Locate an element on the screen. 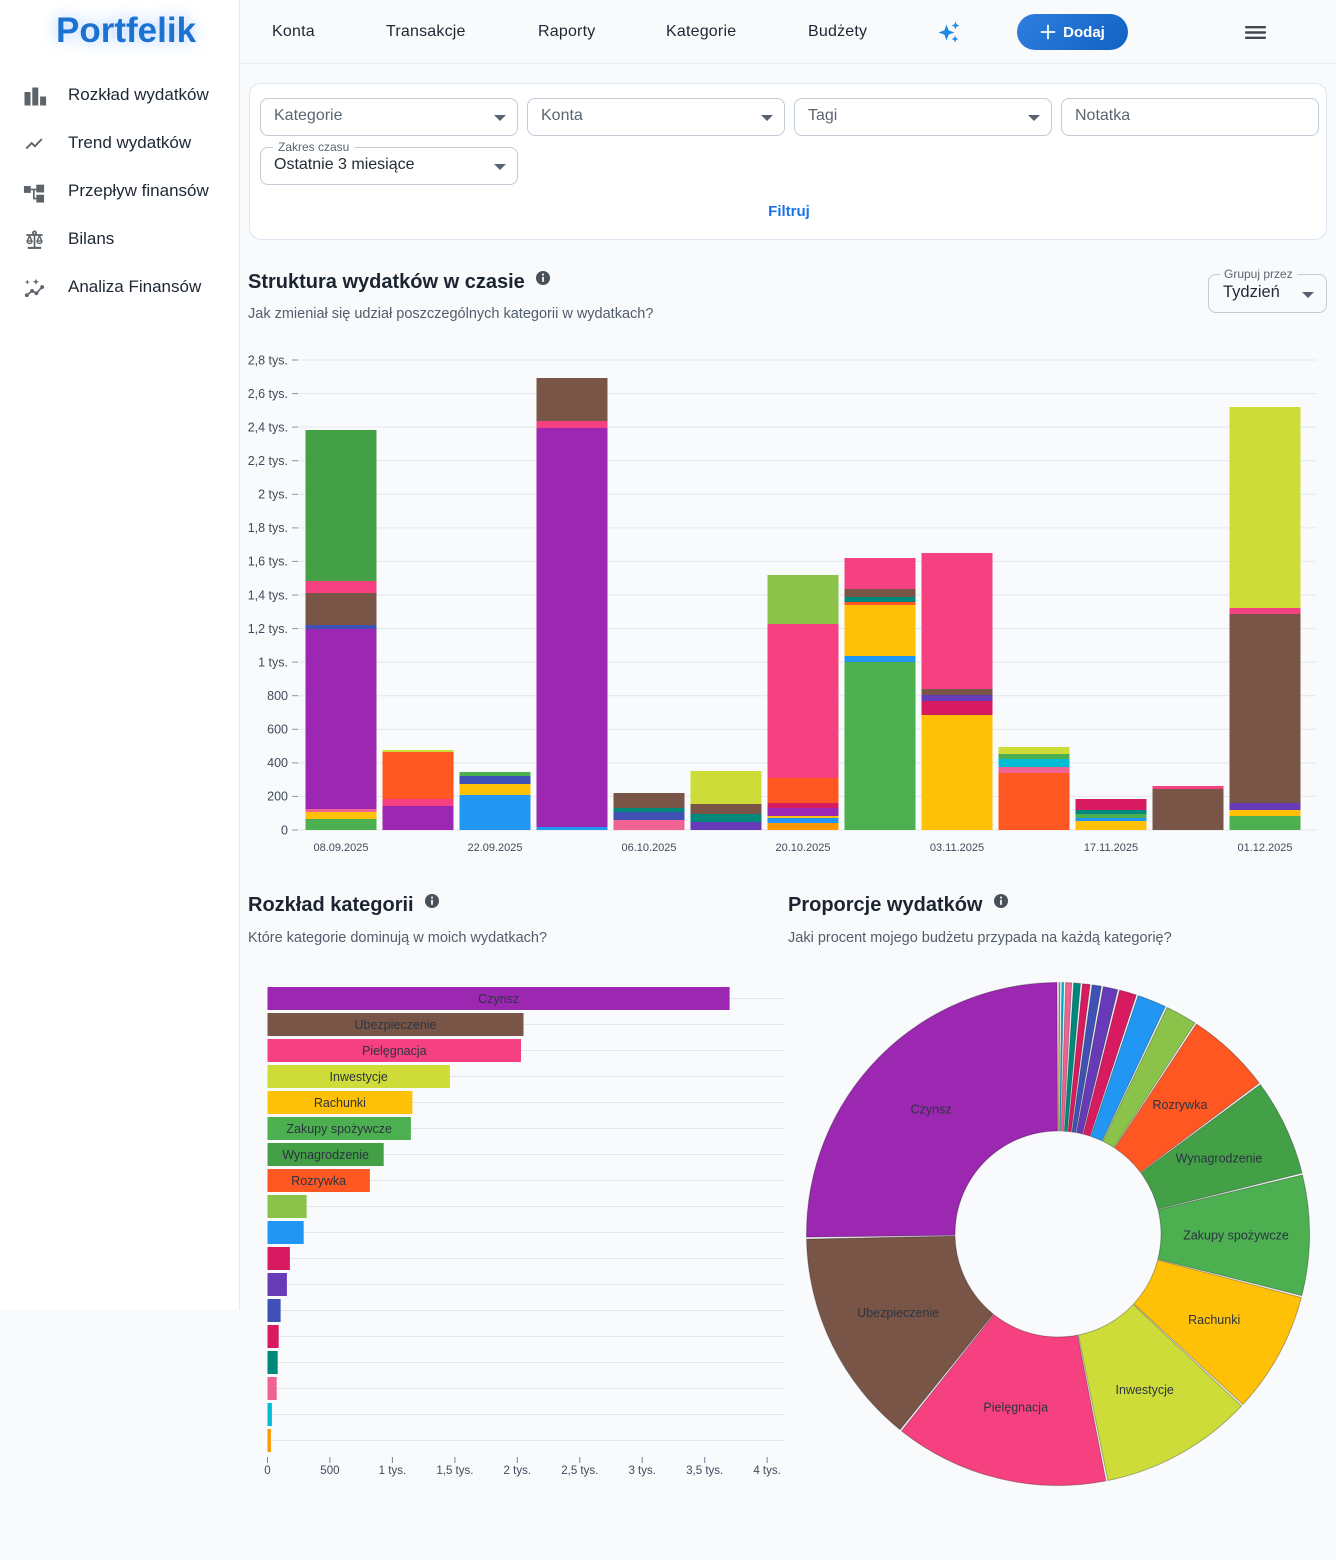  svg-text: 1,5 tys. is located at coordinates (454, 1471).